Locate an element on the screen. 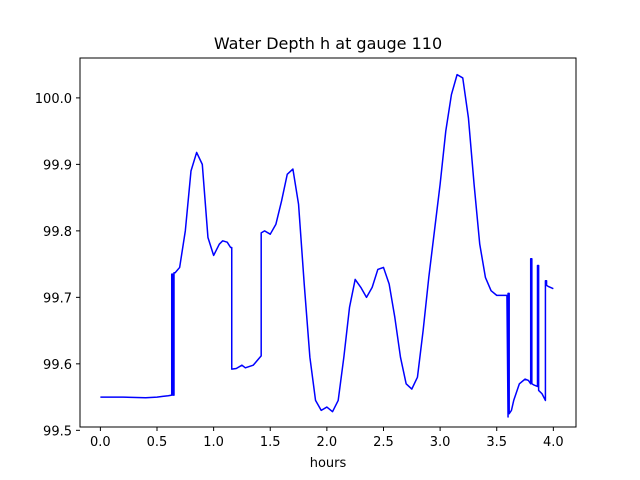 Image resolution: width=640 pixels, height=480 pixels. x-tick-label: 2.0 is located at coordinates (327, 442).